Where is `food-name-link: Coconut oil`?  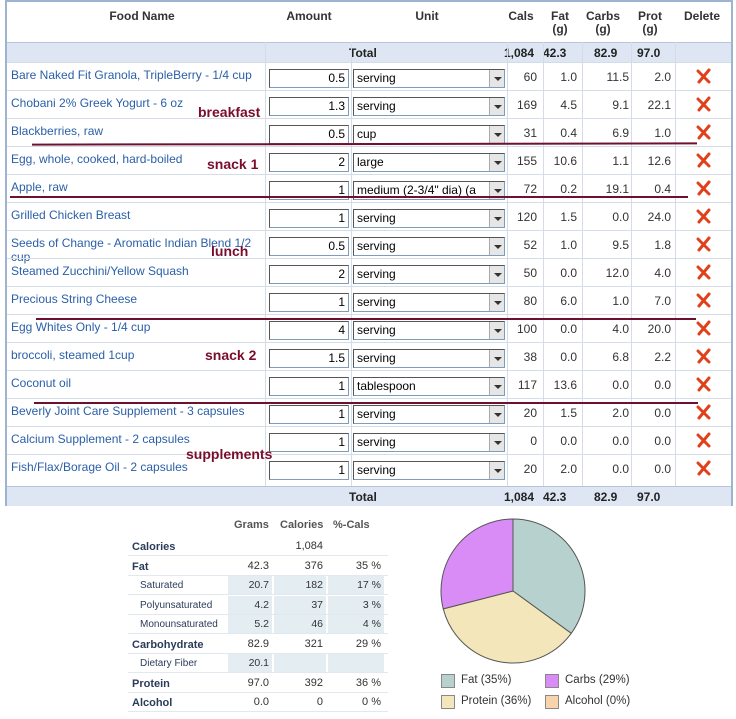
food-name-link: Coconut oil is located at coordinates (41, 383).